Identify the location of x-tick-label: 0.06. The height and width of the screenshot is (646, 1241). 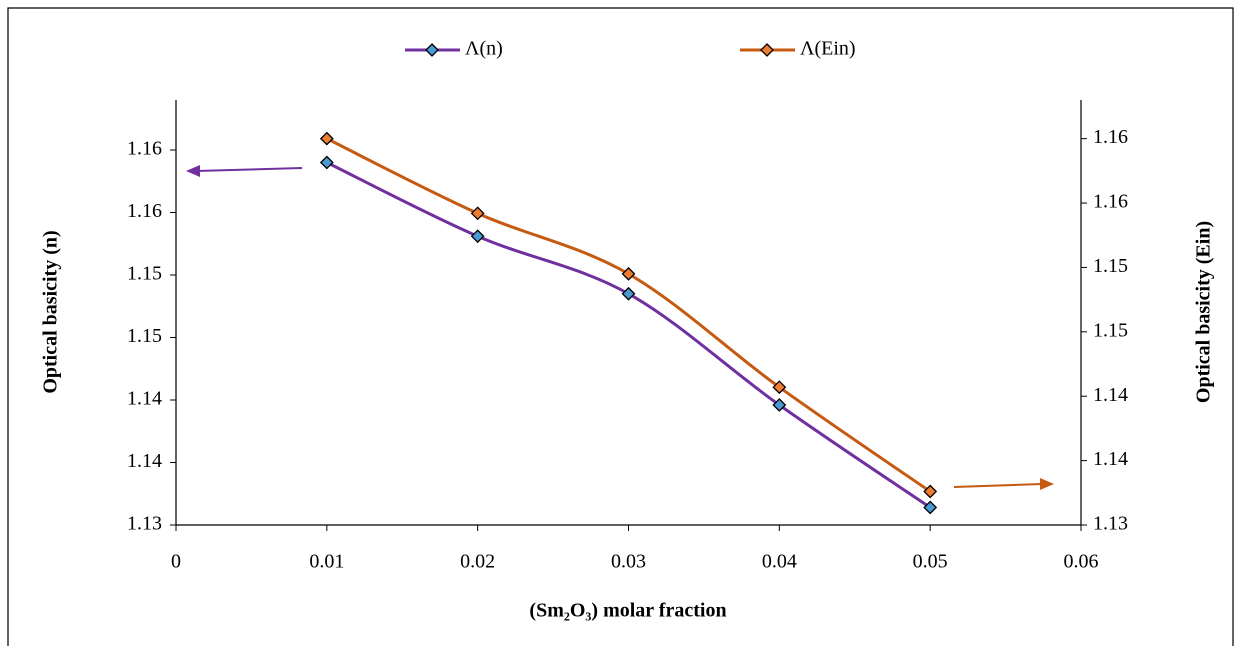
(1081, 562).